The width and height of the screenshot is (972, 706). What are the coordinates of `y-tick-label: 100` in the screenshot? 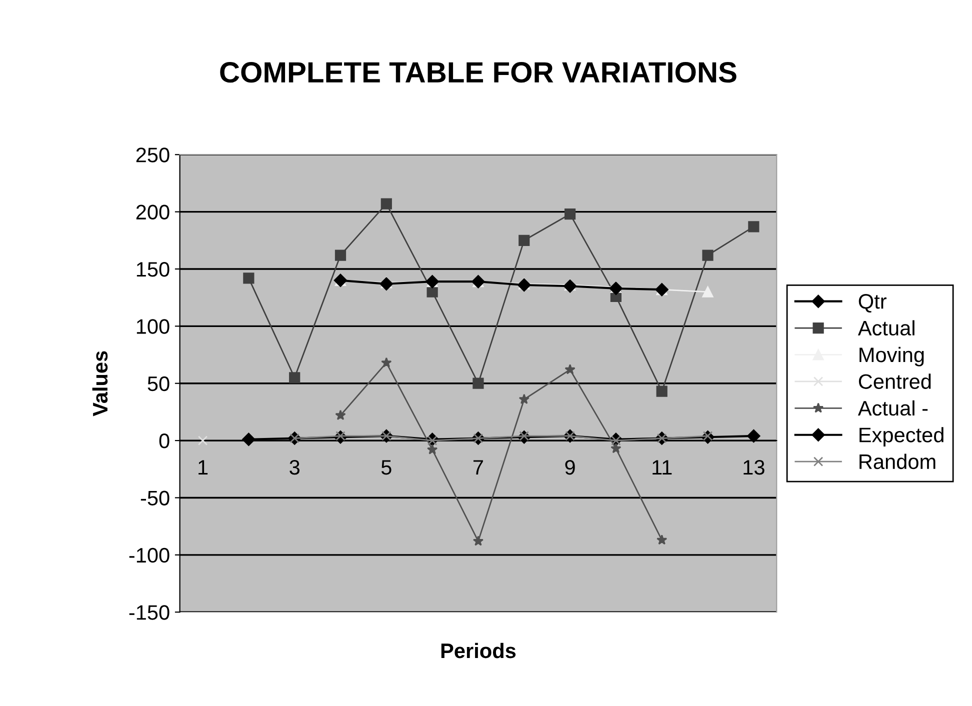 It's located at (153, 326).